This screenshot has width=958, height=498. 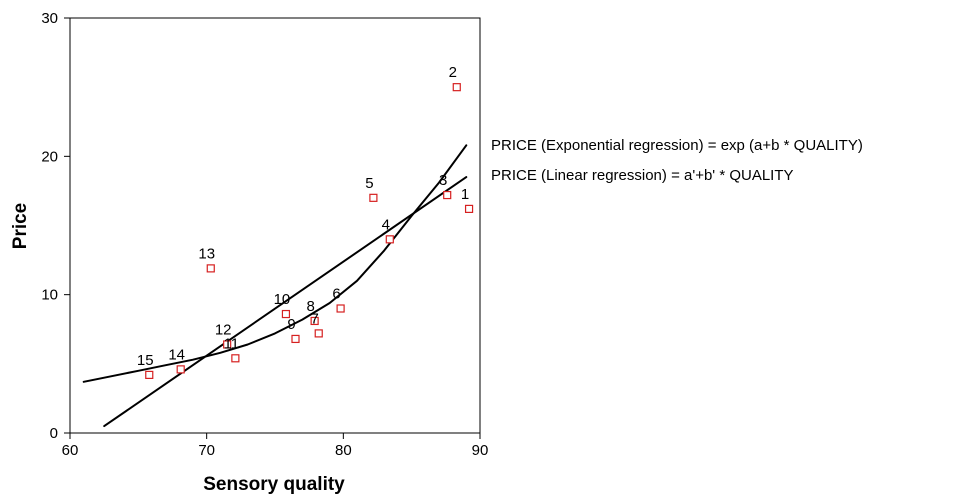 I want to click on x-tick-label: 70, so click(x=206, y=450).